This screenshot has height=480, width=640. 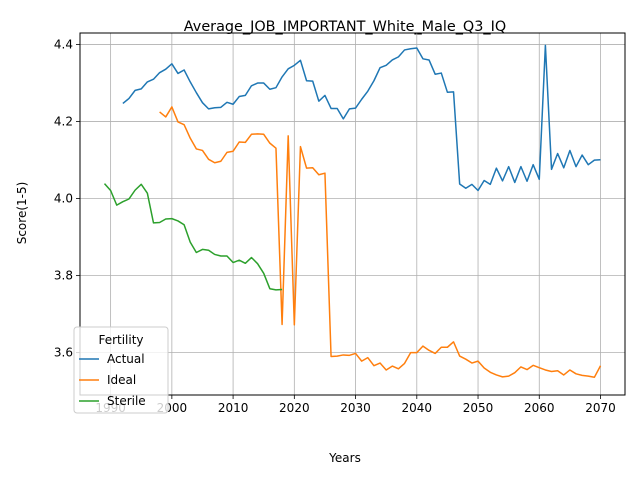 What do you see at coordinates (539, 408) in the screenshot?
I see `x-tick-label: 2060` at bounding box center [539, 408].